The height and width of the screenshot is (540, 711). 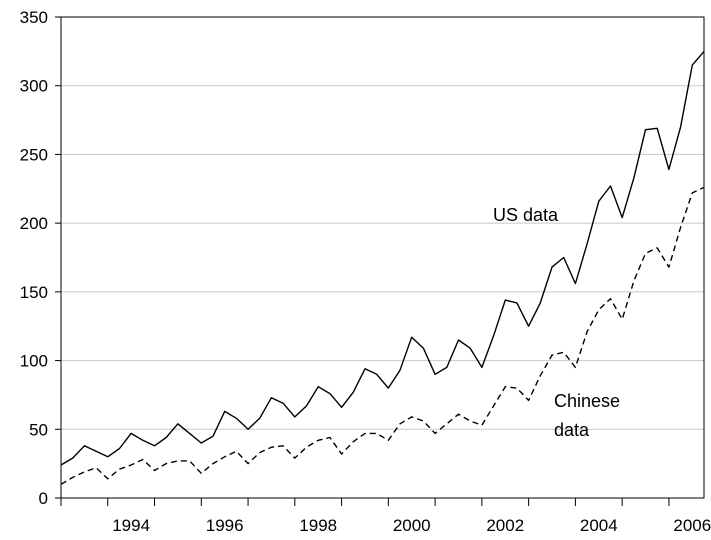 What do you see at coordinates (34, 223) in the screenshot?
I see `y-tick-label-200: 200` at bounding box center [34, 223].